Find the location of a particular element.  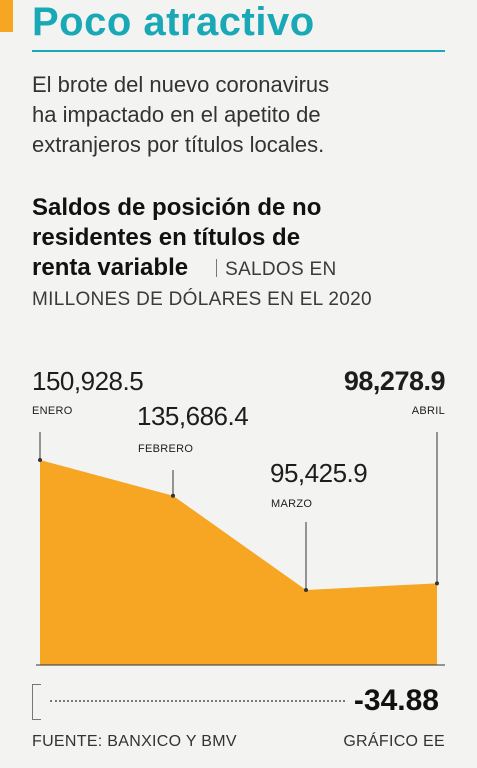

change-value: -34.88 is located at coordinates (396, 700).